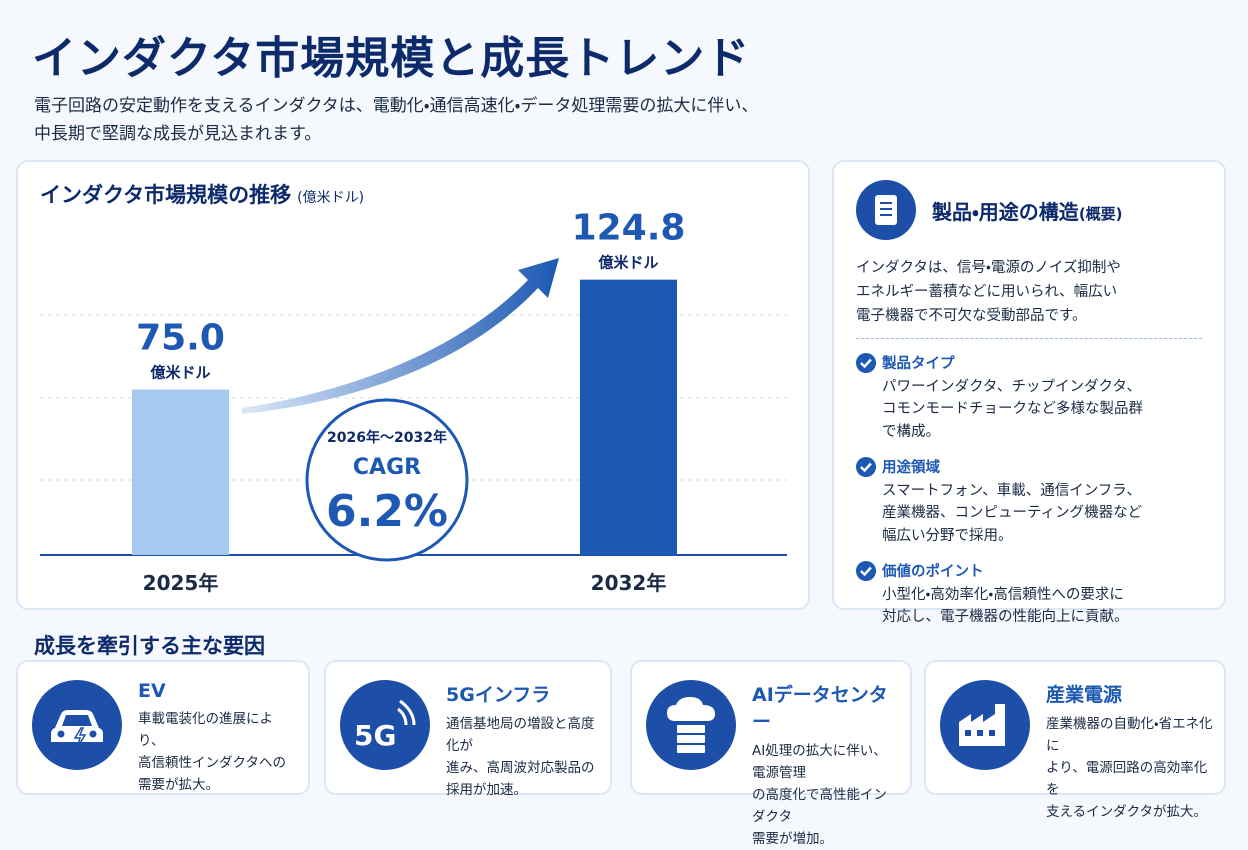  What do you see at coordinates (1005, 617) in the screenshot?
I see `item-line: 対応し、電子機器の性能向上に貢献。` at bounding box center [1005, 617].